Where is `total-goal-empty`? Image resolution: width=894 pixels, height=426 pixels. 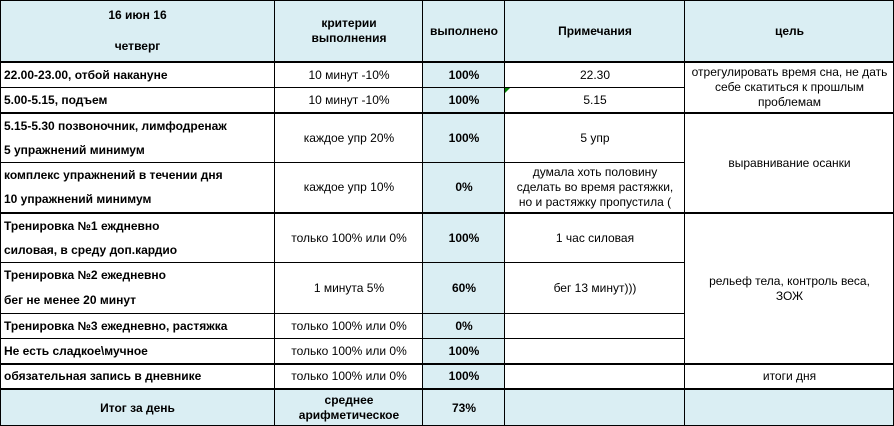
total-goal-empty is located at coordinates (789, 408).